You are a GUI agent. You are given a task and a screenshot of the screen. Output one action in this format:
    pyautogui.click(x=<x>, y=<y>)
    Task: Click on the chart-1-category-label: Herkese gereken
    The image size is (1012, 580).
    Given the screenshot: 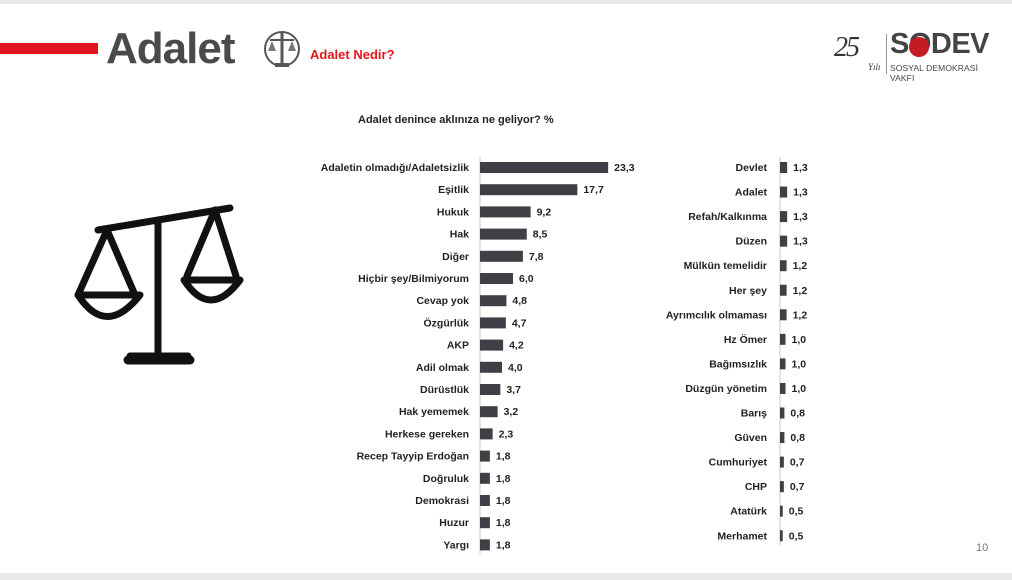 What is the action you would take?
    pyautogui.click(x=427, y=434)
    